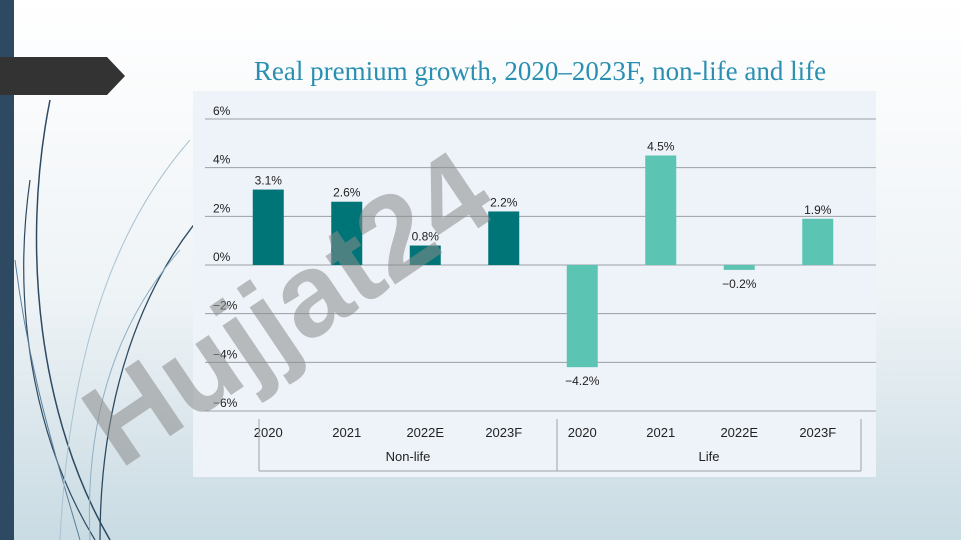 This screenshot has height=540, width=961. Describe the element at coordinates (661, 147) in the screenshot. I see `data-label: 4.5%` at that location.